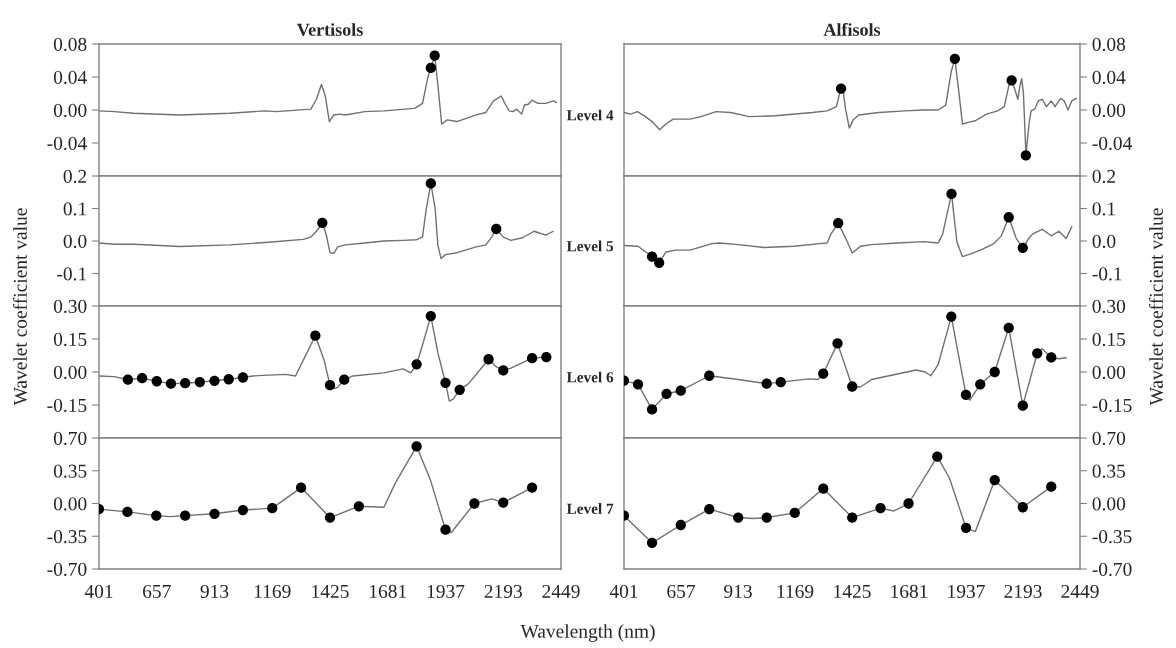  Describe the element at coordinates (503, 591) in the screenshot. I see `x-tick-label: 2193` at that location.